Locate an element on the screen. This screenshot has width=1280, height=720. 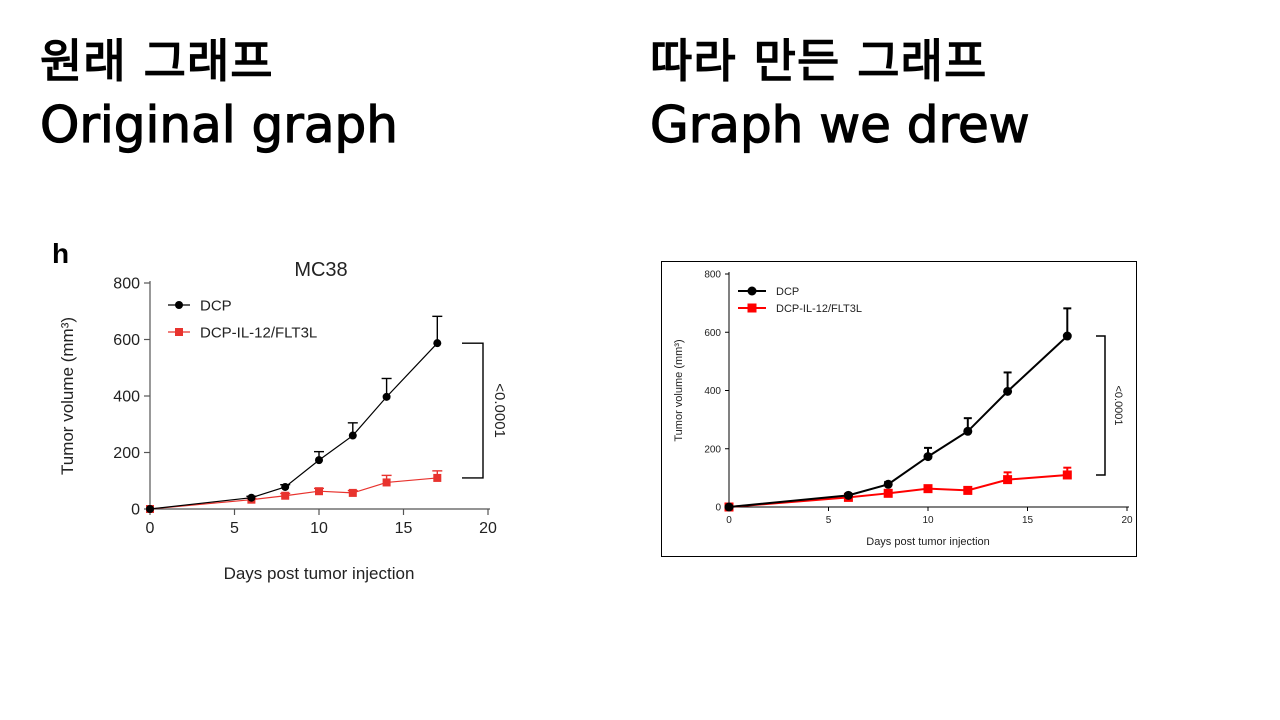
heading-drawn: 따라 만든 그래프 Graph we drew is located at coordinates (839, 94).